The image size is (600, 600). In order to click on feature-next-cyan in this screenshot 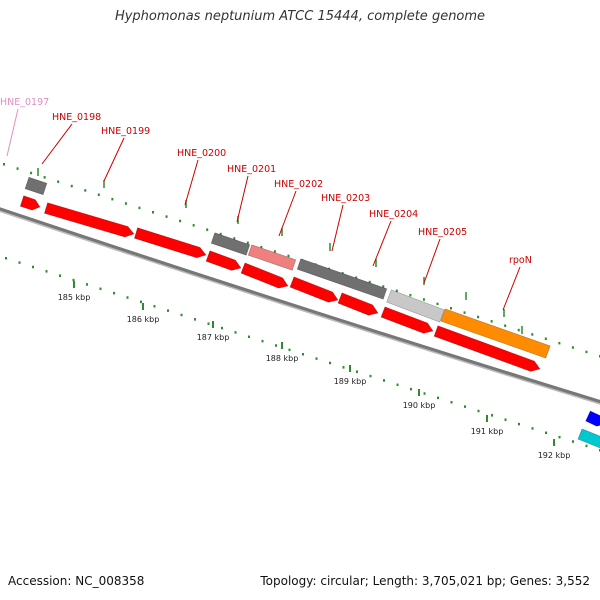, I will do `click(588, 438)`.